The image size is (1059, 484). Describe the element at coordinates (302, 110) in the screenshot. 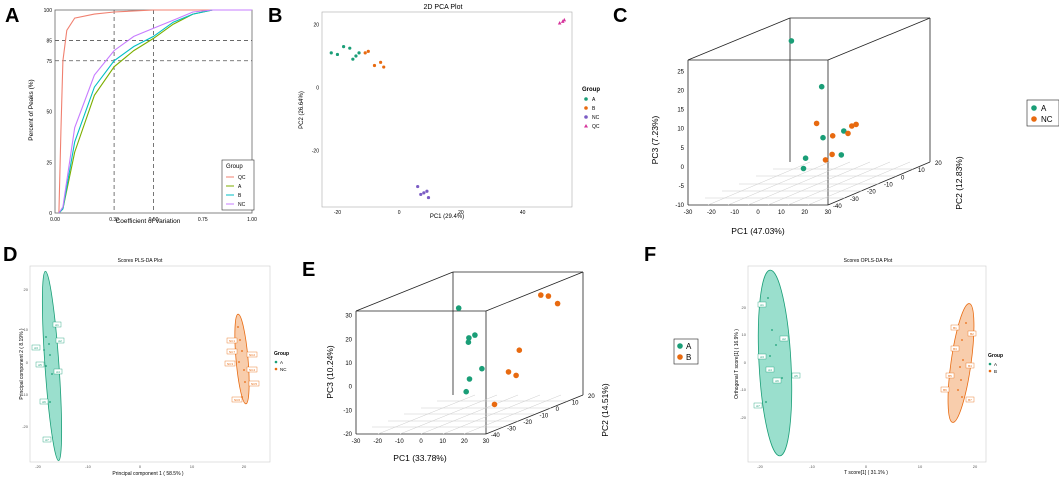

I see `b-ylabel: PC2 (26.64%)` at that location.